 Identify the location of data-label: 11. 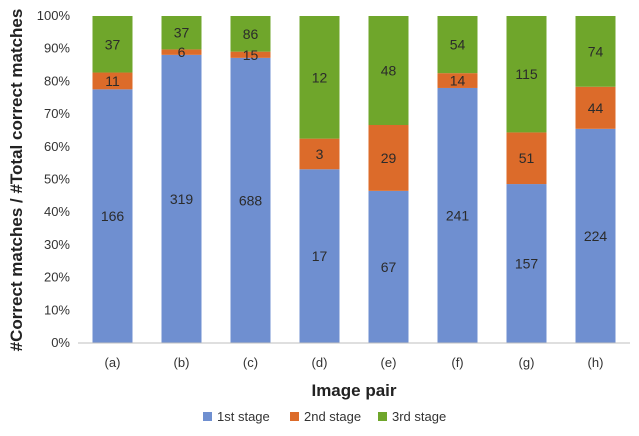
(112, 81).